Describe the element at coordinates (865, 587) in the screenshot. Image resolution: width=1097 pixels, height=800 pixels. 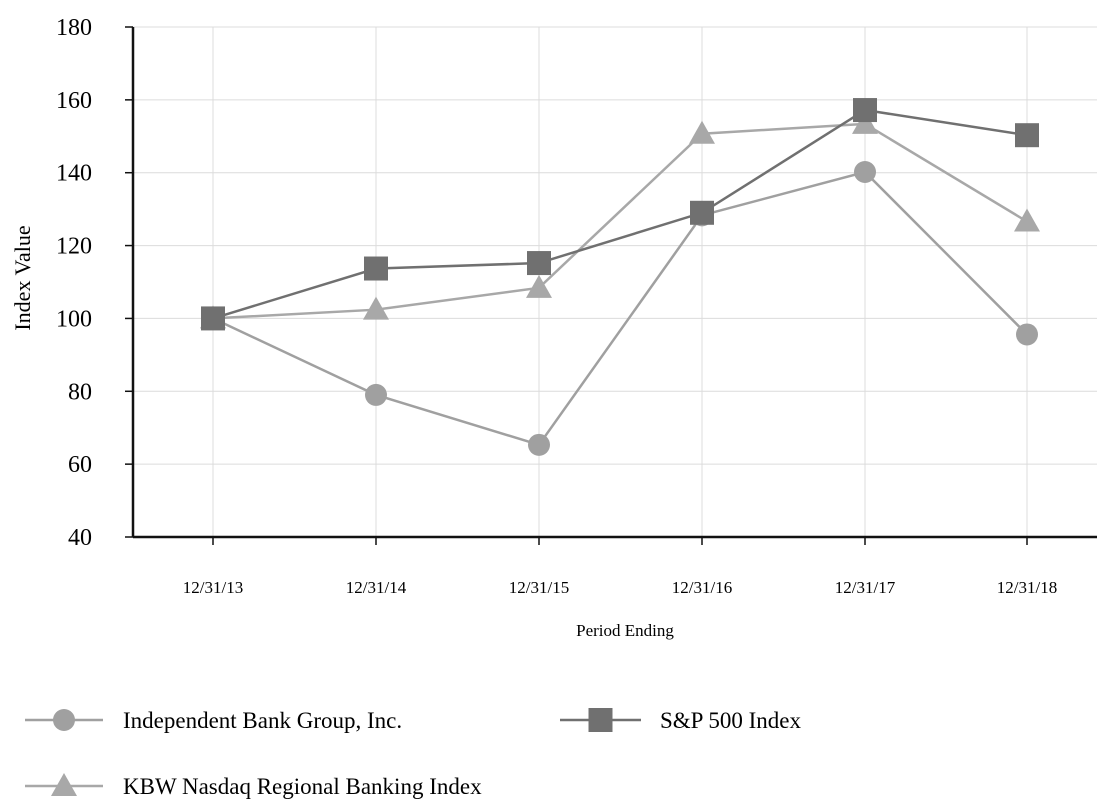
I see `x-tick-label: 12/31/17` at that location.